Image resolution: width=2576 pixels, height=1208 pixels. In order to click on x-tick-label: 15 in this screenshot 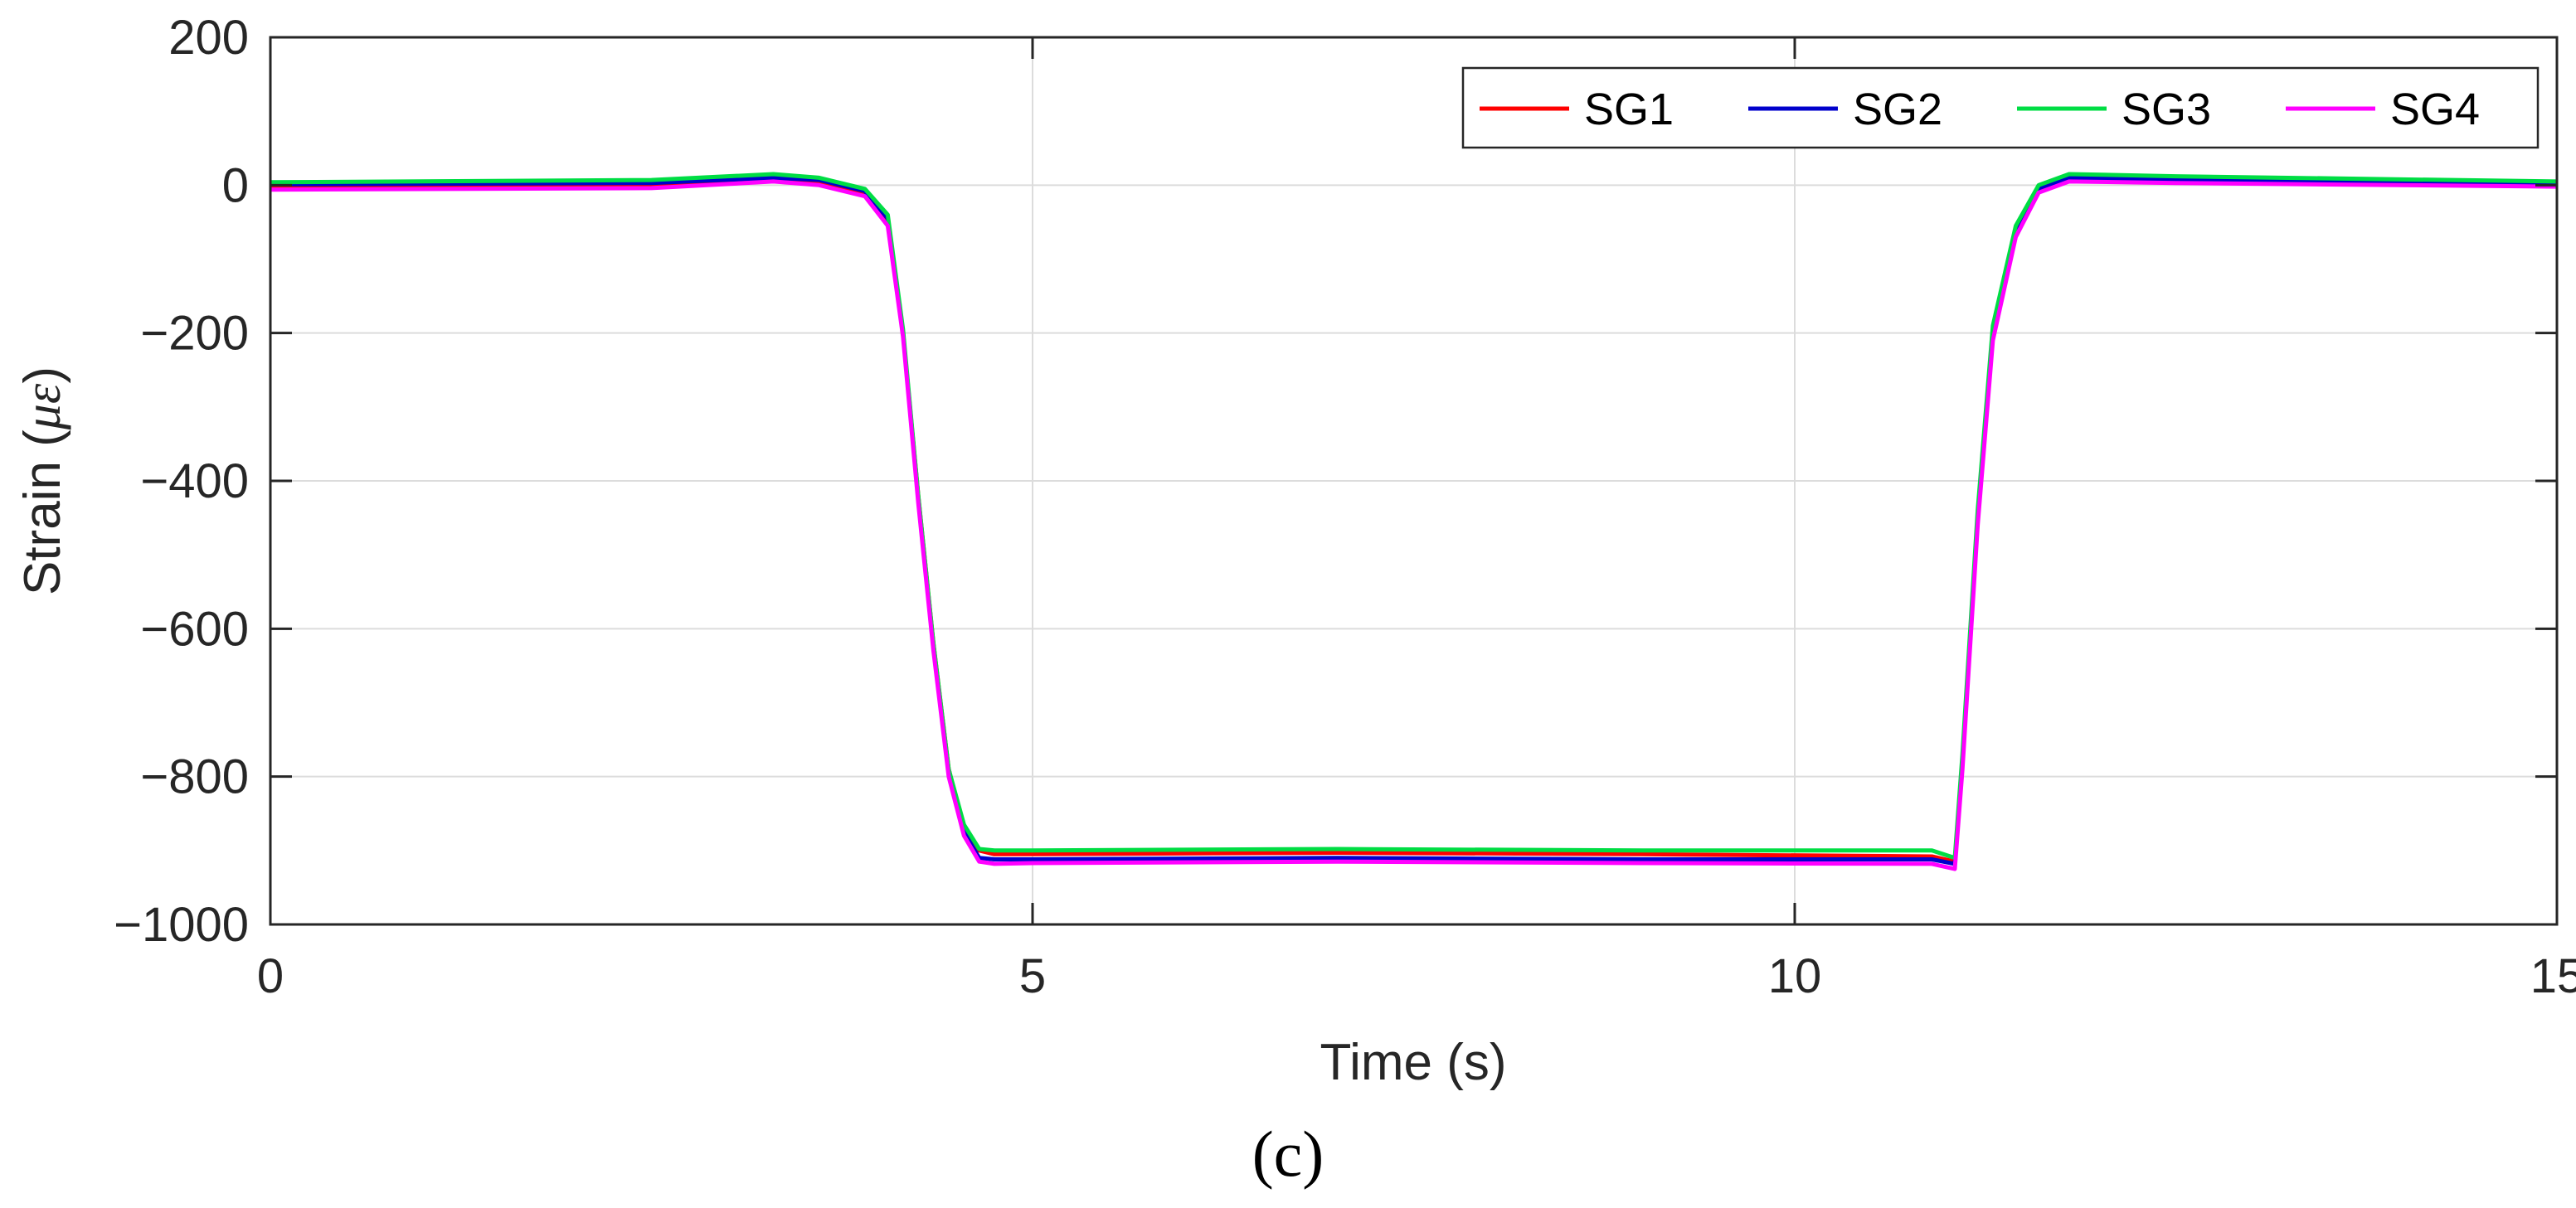, I will do `click(2553, 976)`.